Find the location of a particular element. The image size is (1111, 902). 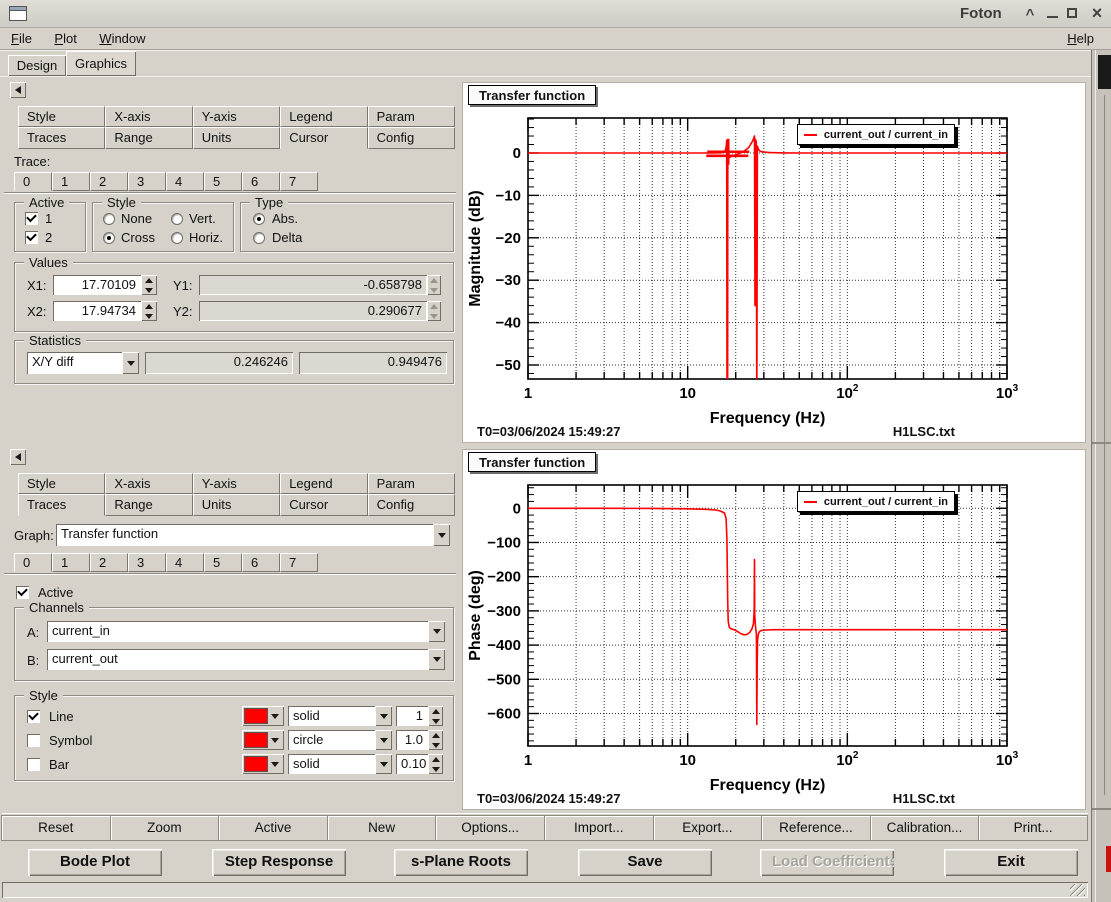

symbol-color-select is located at coordinates (263, 740).